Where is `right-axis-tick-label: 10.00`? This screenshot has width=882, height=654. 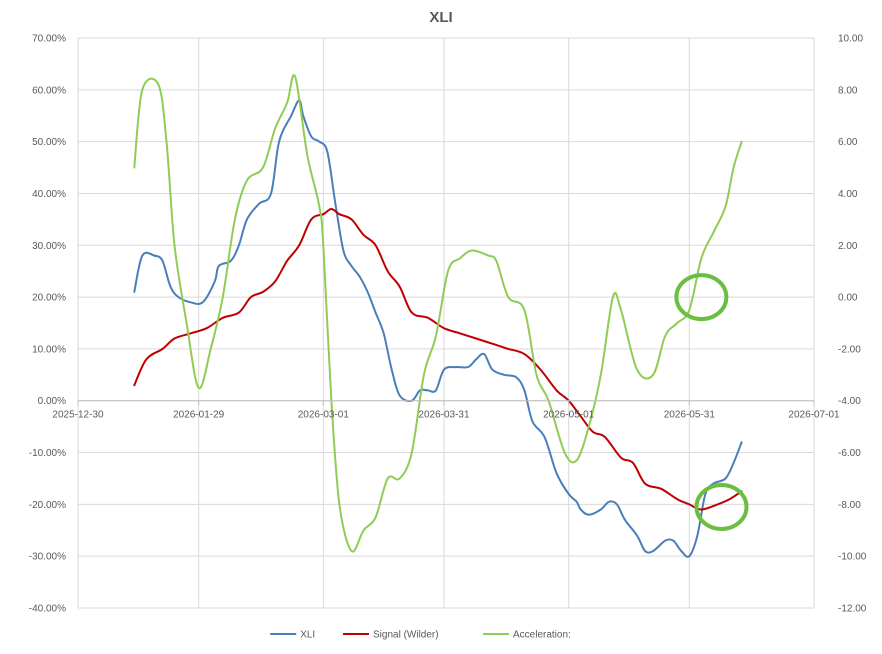
right-axis-tick-label: 10.00 is located at coordinates (850, 39).